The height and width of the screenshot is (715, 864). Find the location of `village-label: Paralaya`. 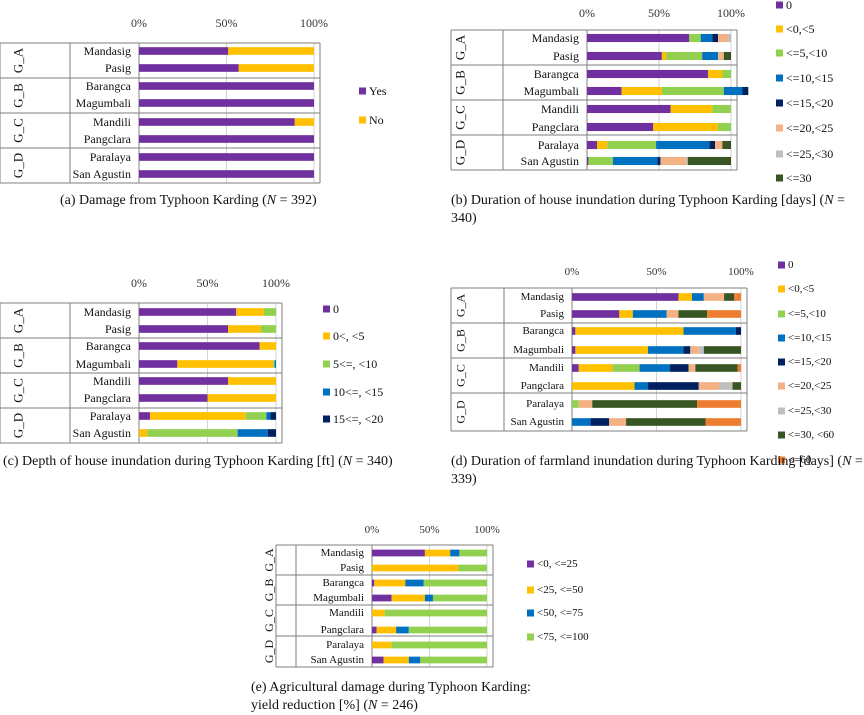

village-label: Paralaya is located at coordinates (111, 416).